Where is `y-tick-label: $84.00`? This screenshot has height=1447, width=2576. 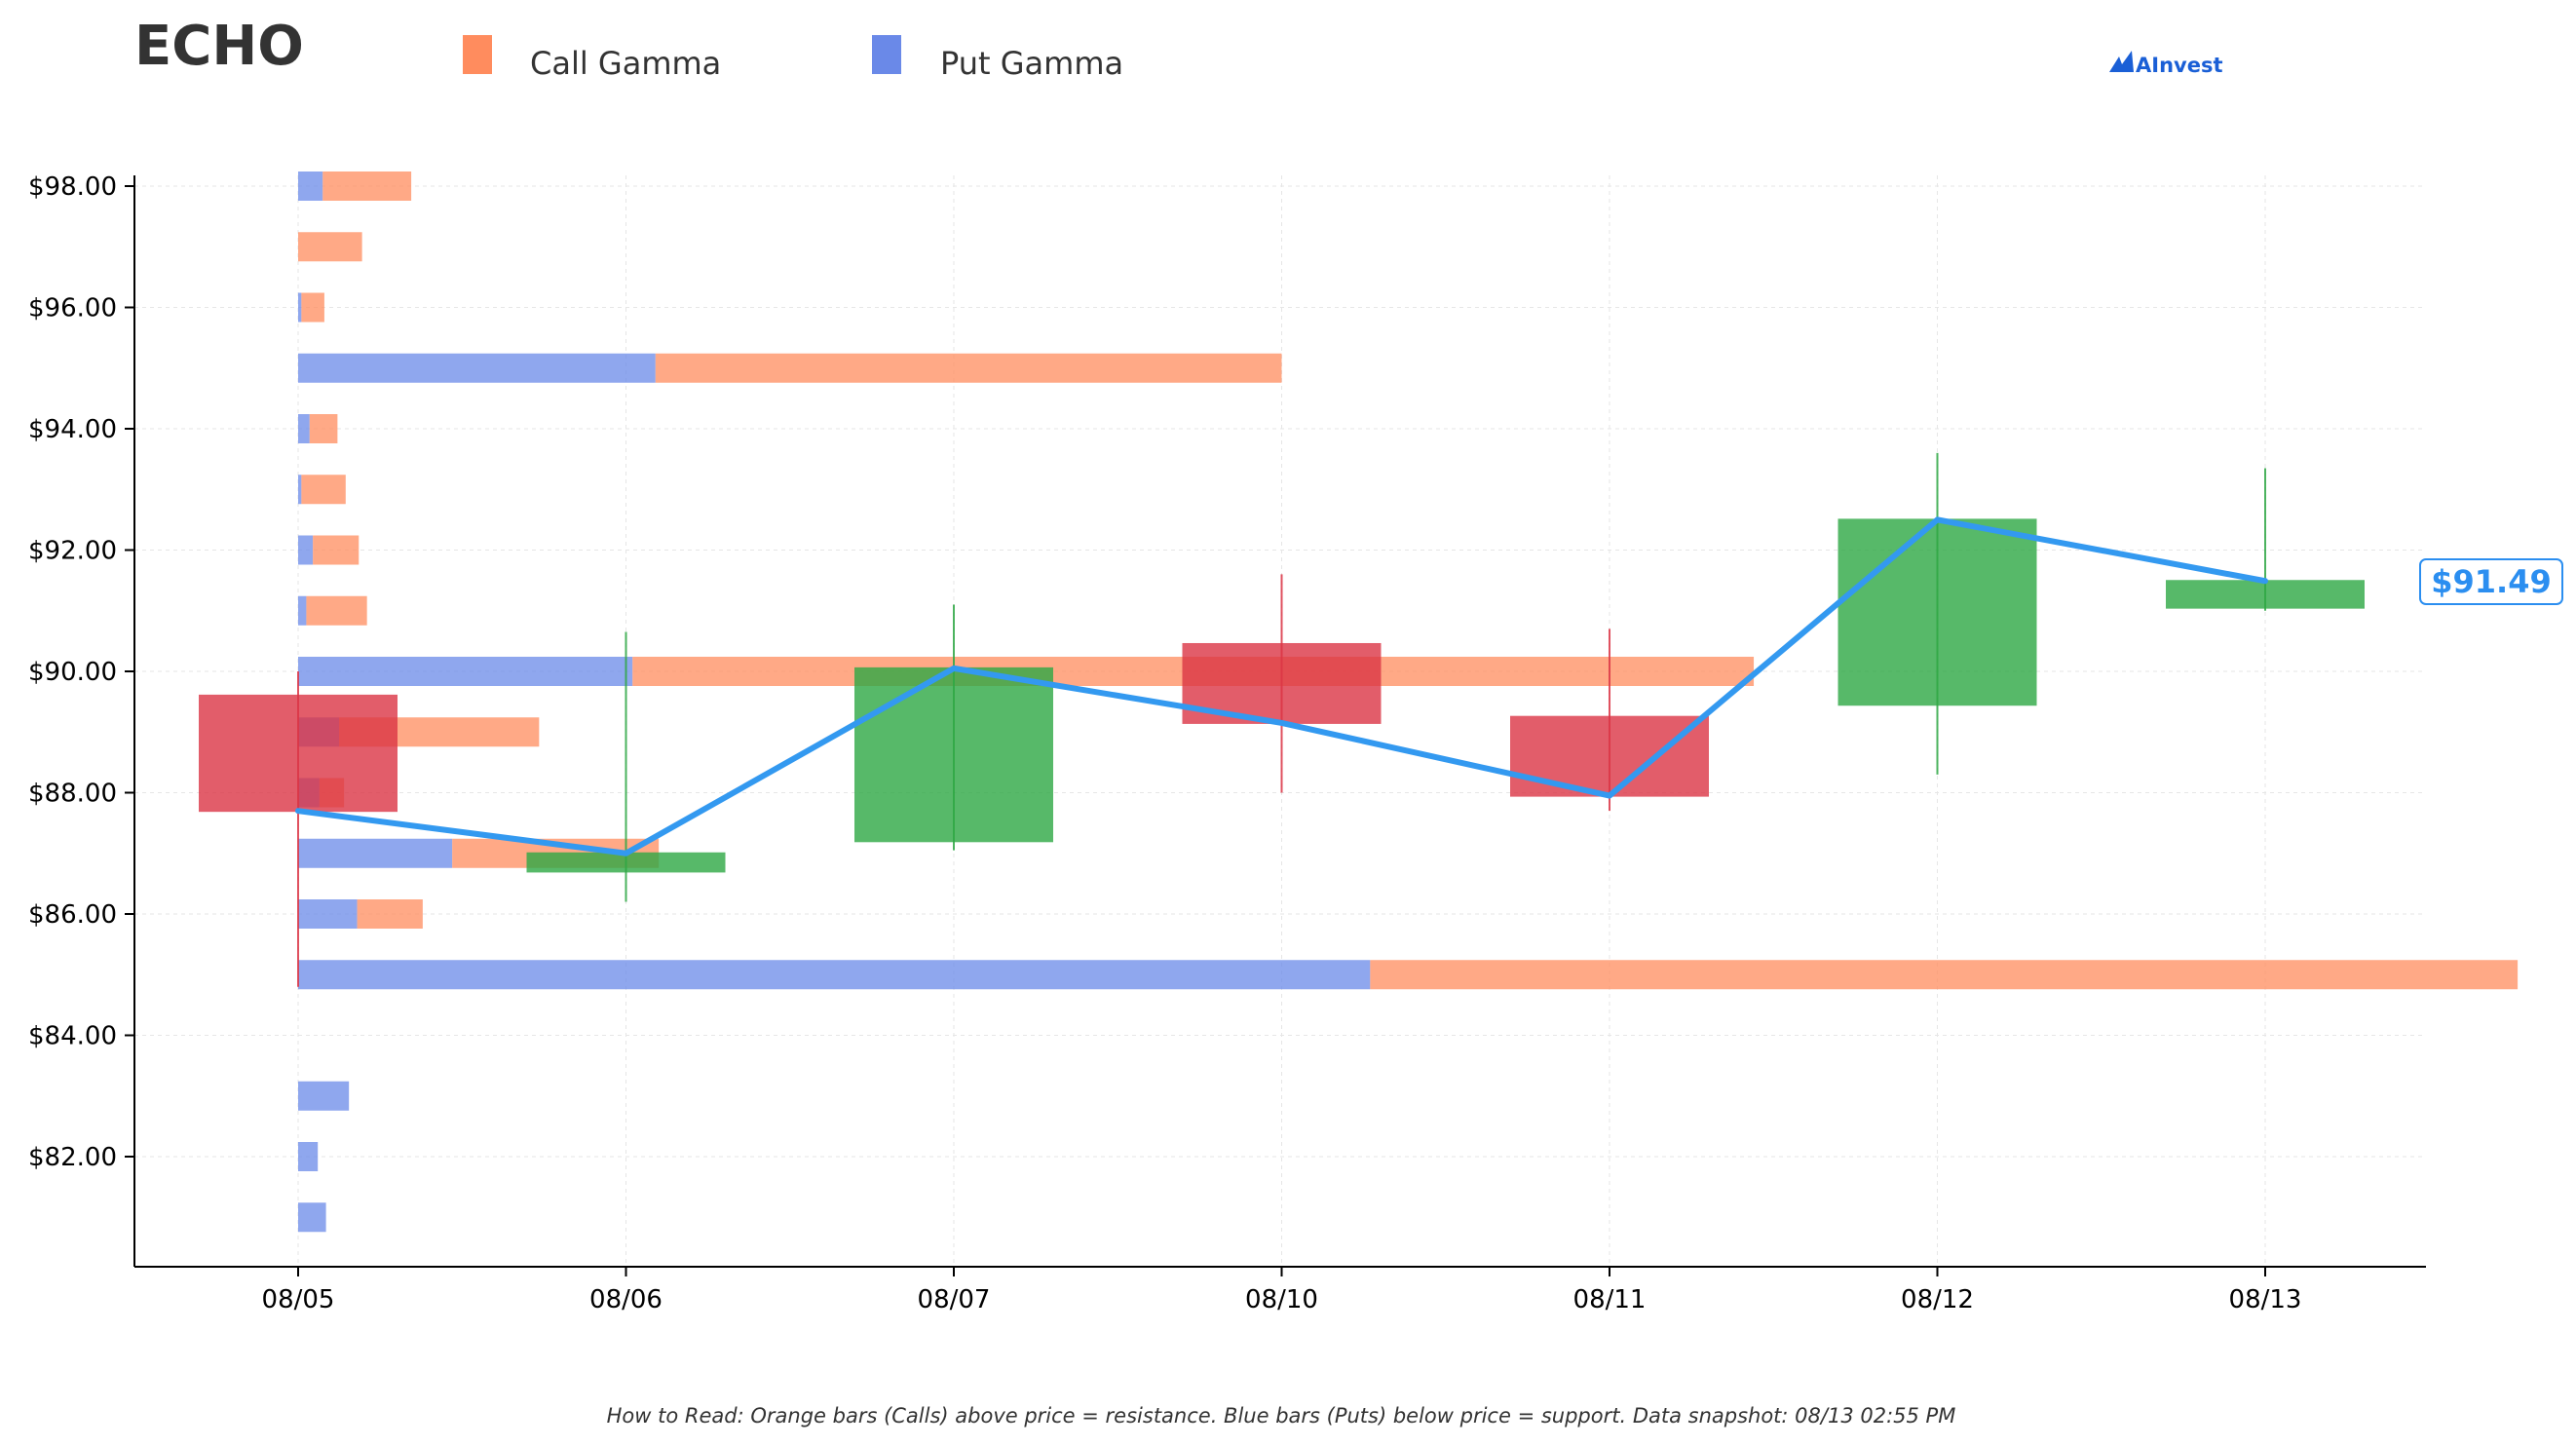
y-tick-label: $84.00 is located at coordinates (72, 1036).